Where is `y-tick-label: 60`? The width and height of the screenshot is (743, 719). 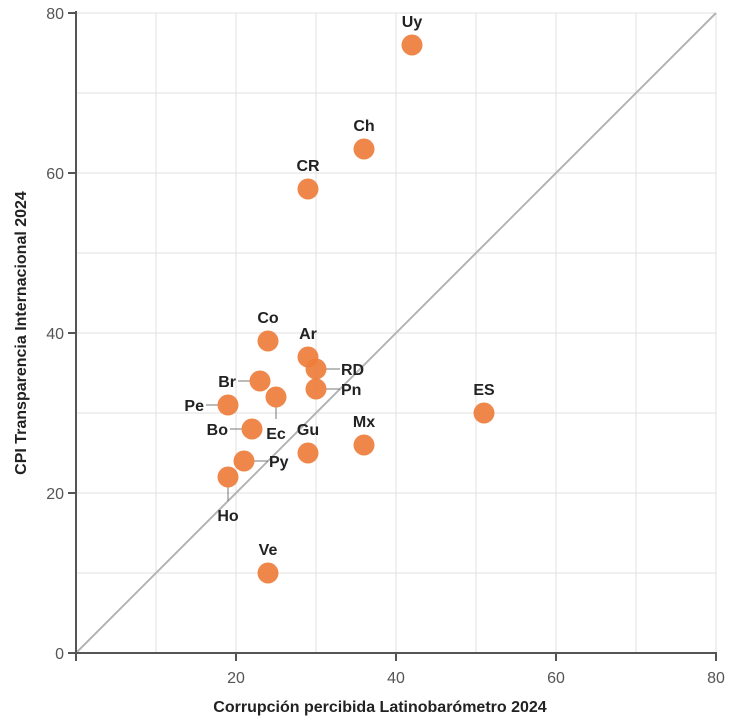 y-tick-label: 60 is located at coordinates (55, 174).